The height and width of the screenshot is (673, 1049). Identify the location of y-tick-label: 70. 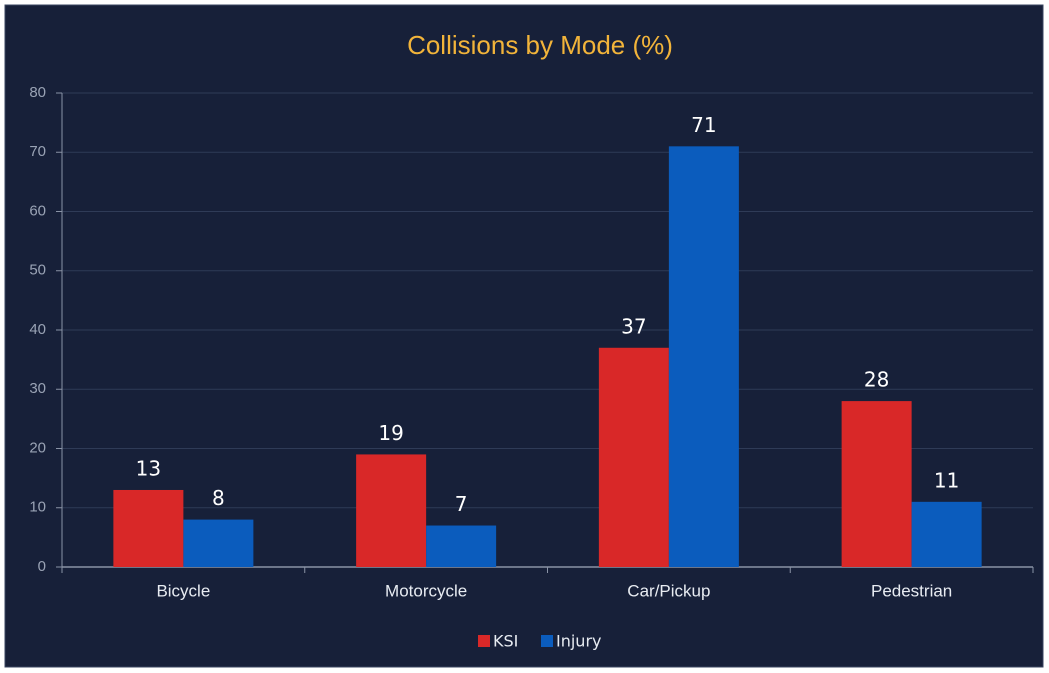
(37, 151).